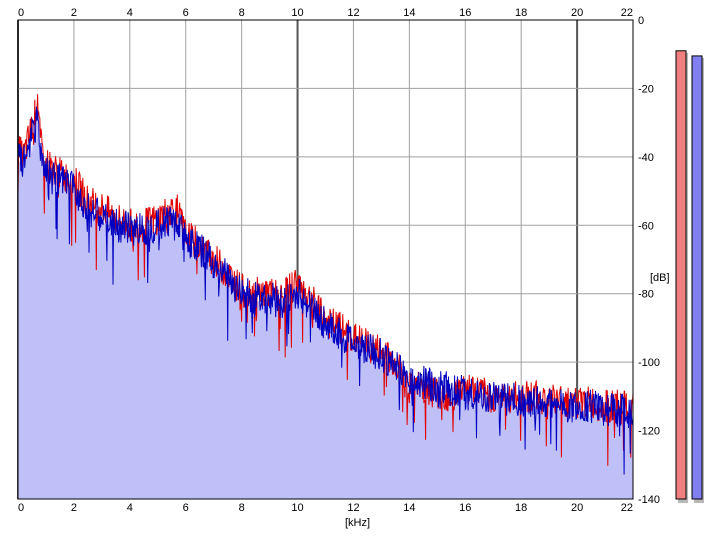 Image resolution: width=716 pixels, height=540 pixels. I want to click on y-tick-label: -20, so click(646, 89).